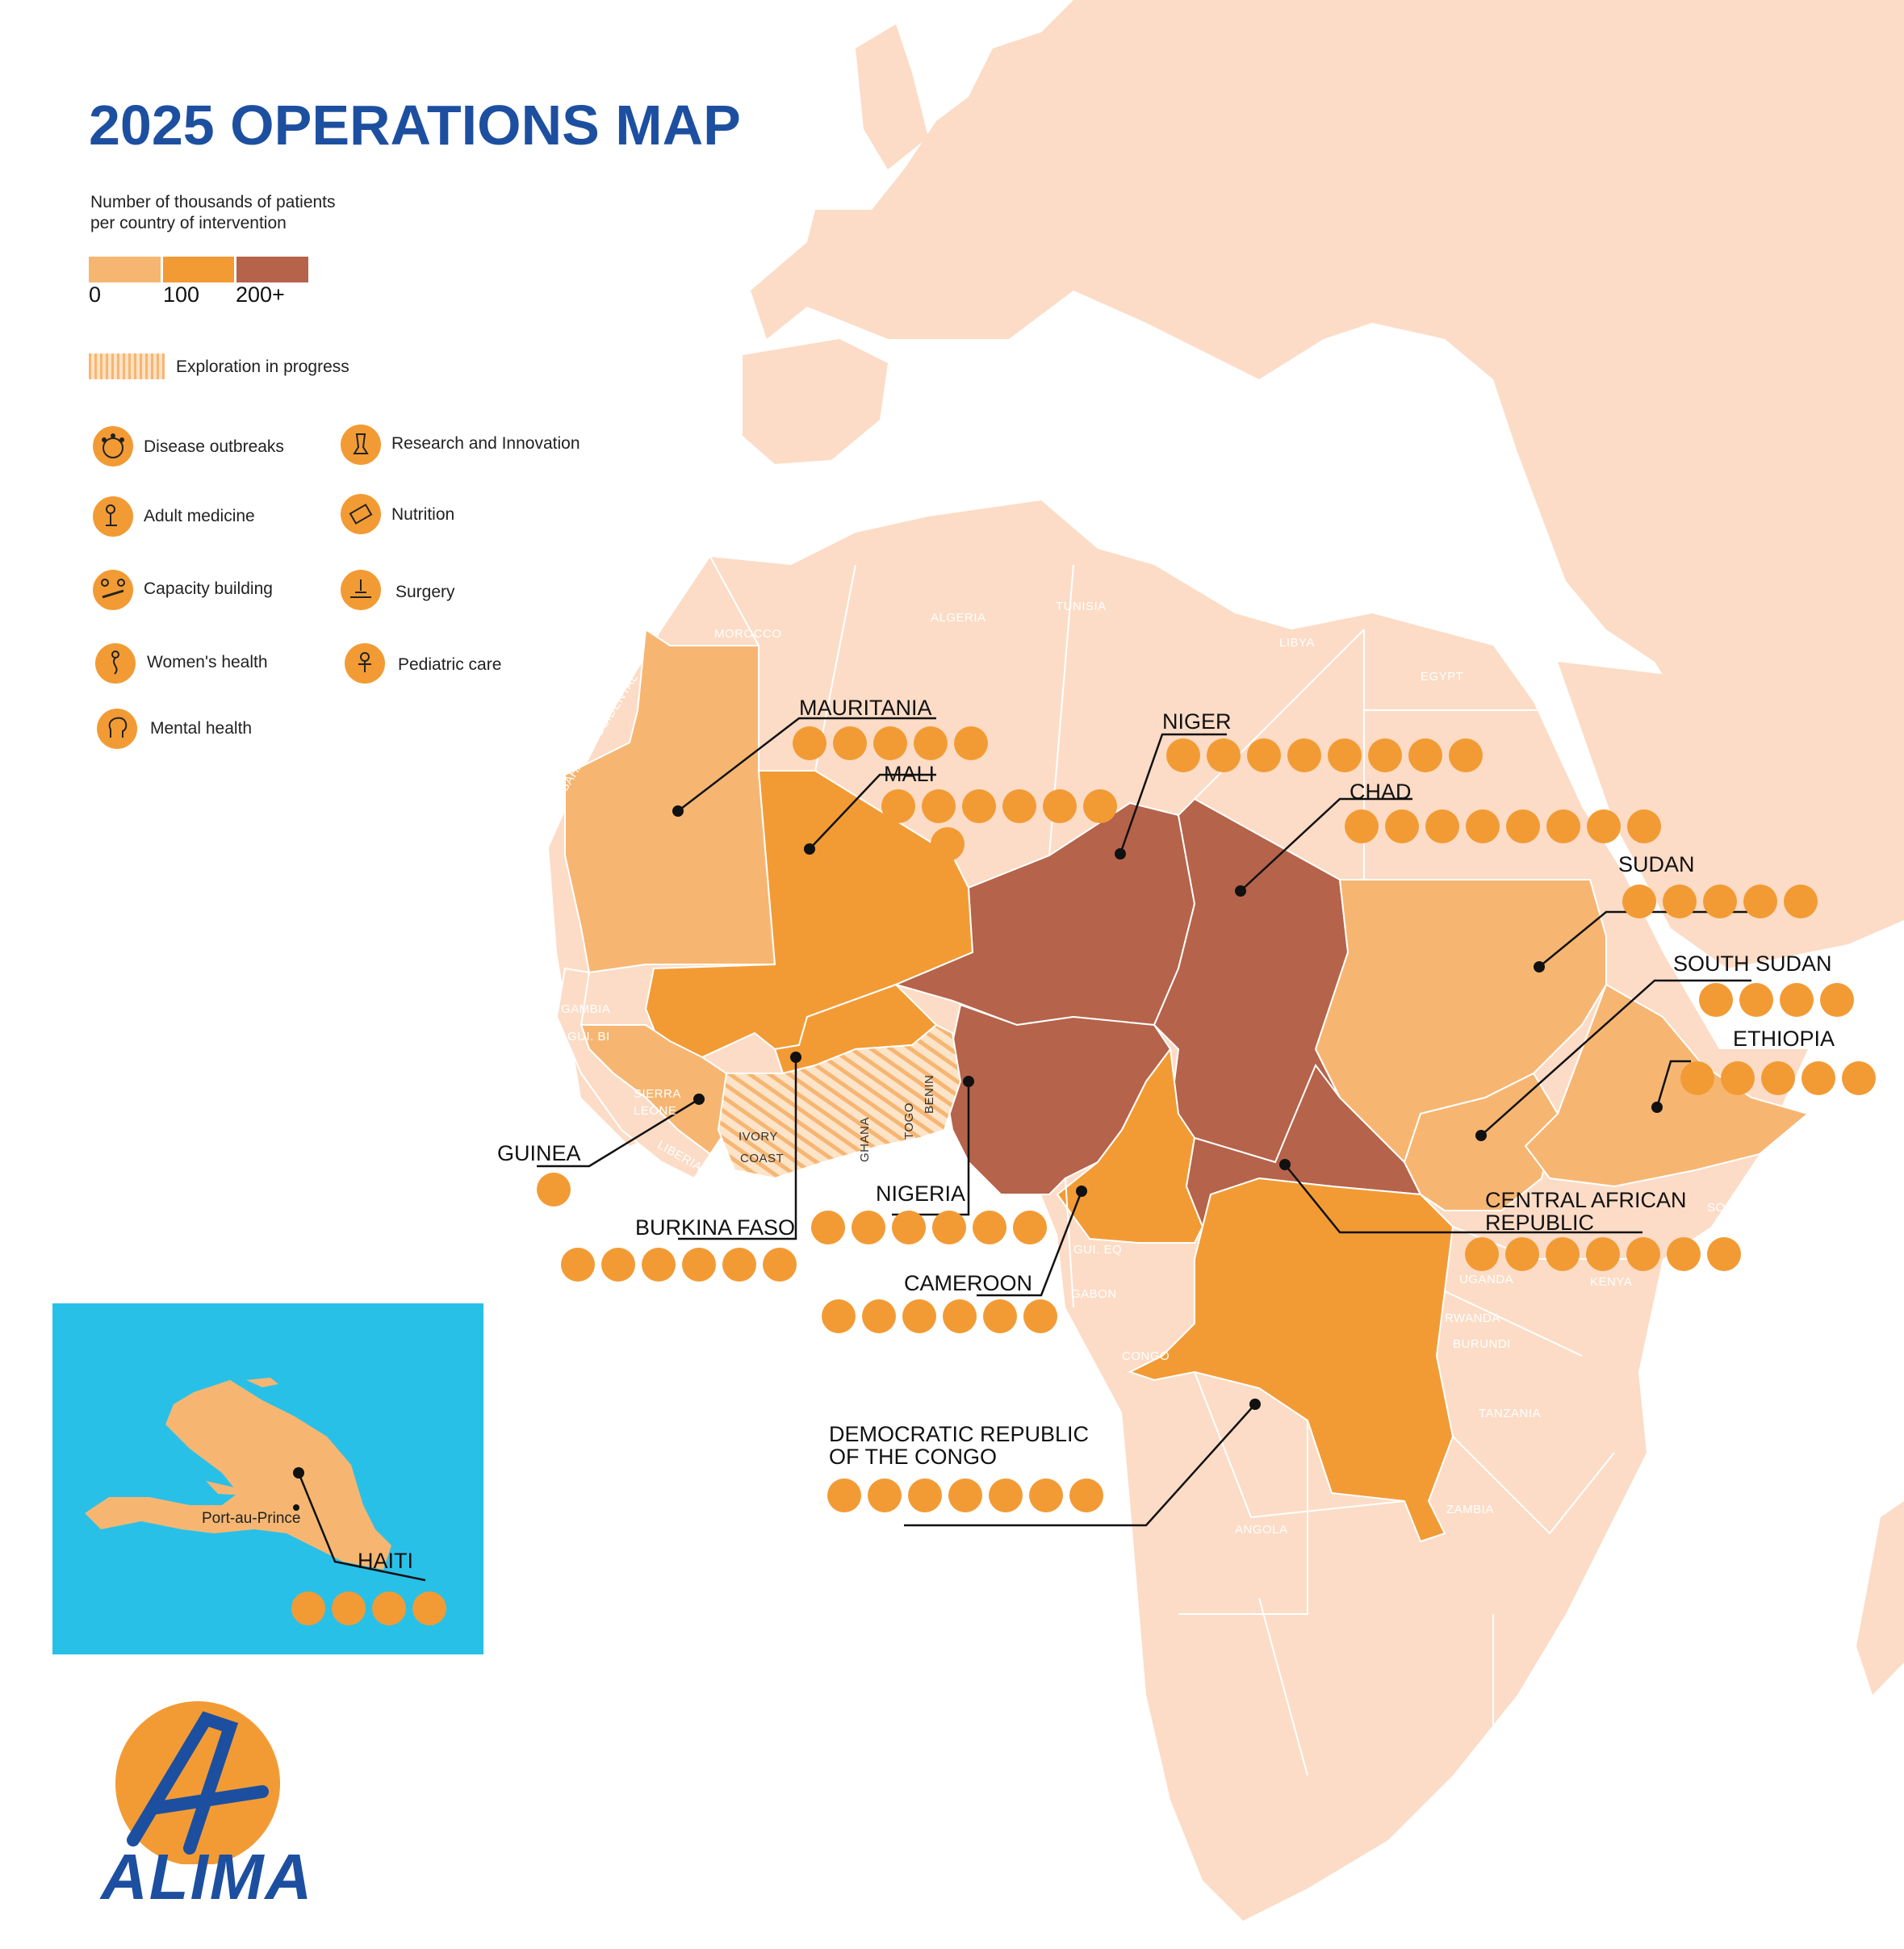  Describe the element at coordinates (657, 1094) in the screenshot. I see `label-sierra-1: SIERRA` at that location.